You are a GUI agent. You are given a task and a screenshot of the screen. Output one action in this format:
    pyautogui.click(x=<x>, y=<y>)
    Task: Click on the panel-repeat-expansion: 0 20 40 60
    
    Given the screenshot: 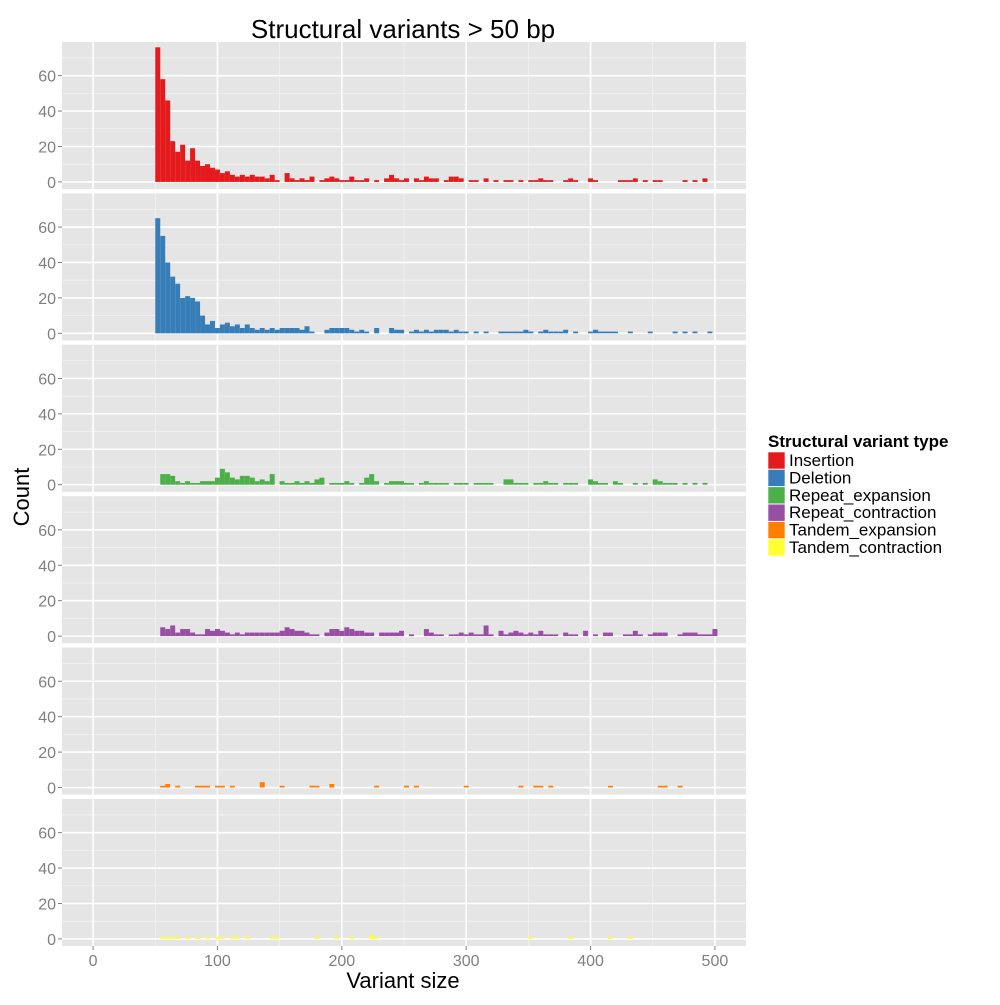 What is the action you would take?
    pyautogui.click(x=392, y=419)
    